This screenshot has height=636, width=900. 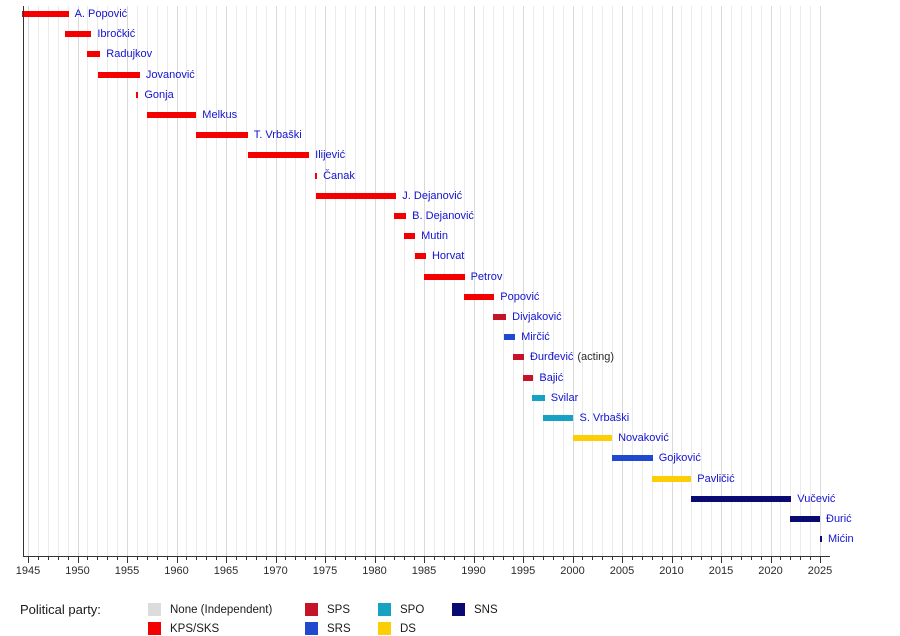 What do you see at coordinates (226, 571) in the screenshot?
I see `axis-tick-label: 1965` at bounding box center [226, 571].